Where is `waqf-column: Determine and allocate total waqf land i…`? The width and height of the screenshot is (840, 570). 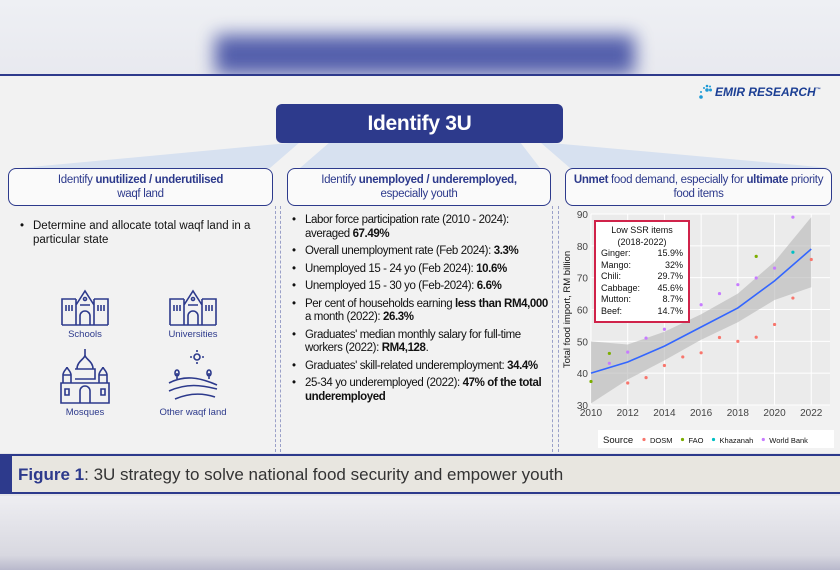
waqf-column: Determine and allocate total waqf land i… is located at coordinates (138, 235).